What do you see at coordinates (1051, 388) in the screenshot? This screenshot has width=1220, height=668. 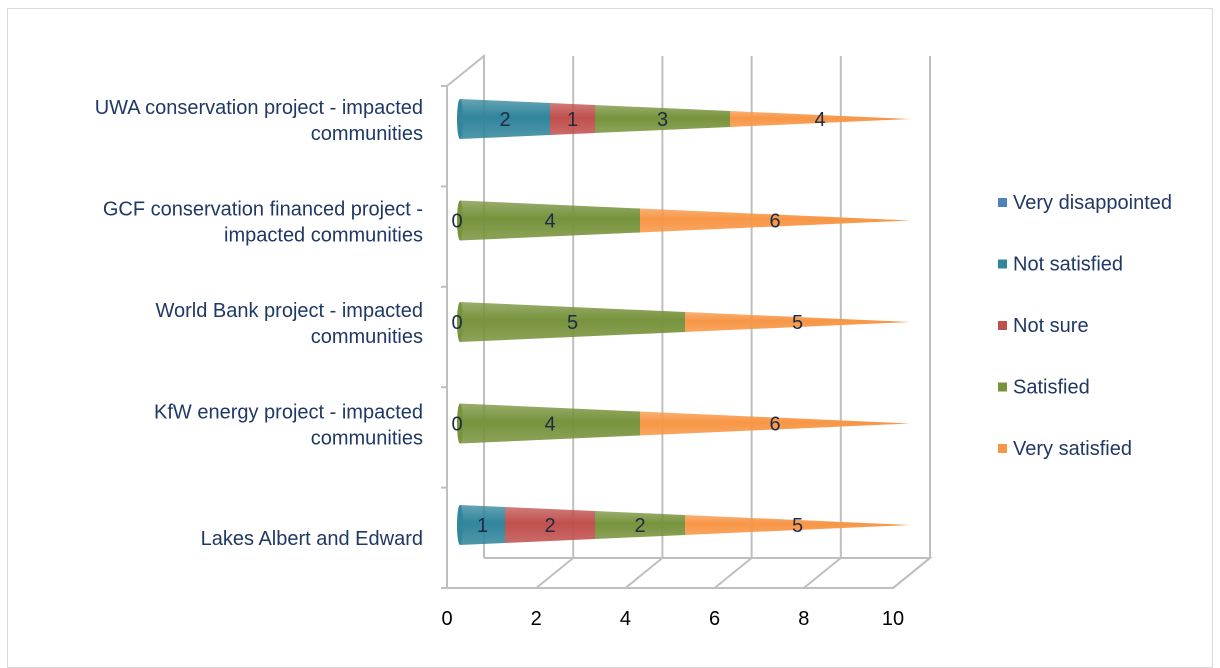 I see `legend-label: Satisfied` at bounding box center [1051, 388].